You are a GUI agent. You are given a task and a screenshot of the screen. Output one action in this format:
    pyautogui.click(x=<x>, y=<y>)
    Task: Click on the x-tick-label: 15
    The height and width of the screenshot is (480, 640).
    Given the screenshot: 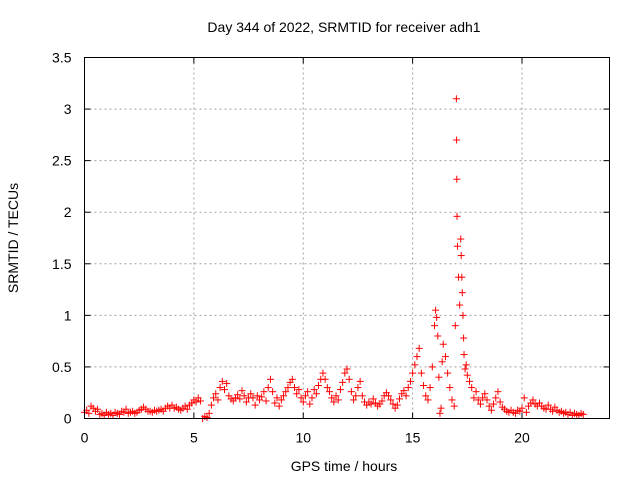 What is the action you would take?
    pyautogui.click(x=413, y=438)
    